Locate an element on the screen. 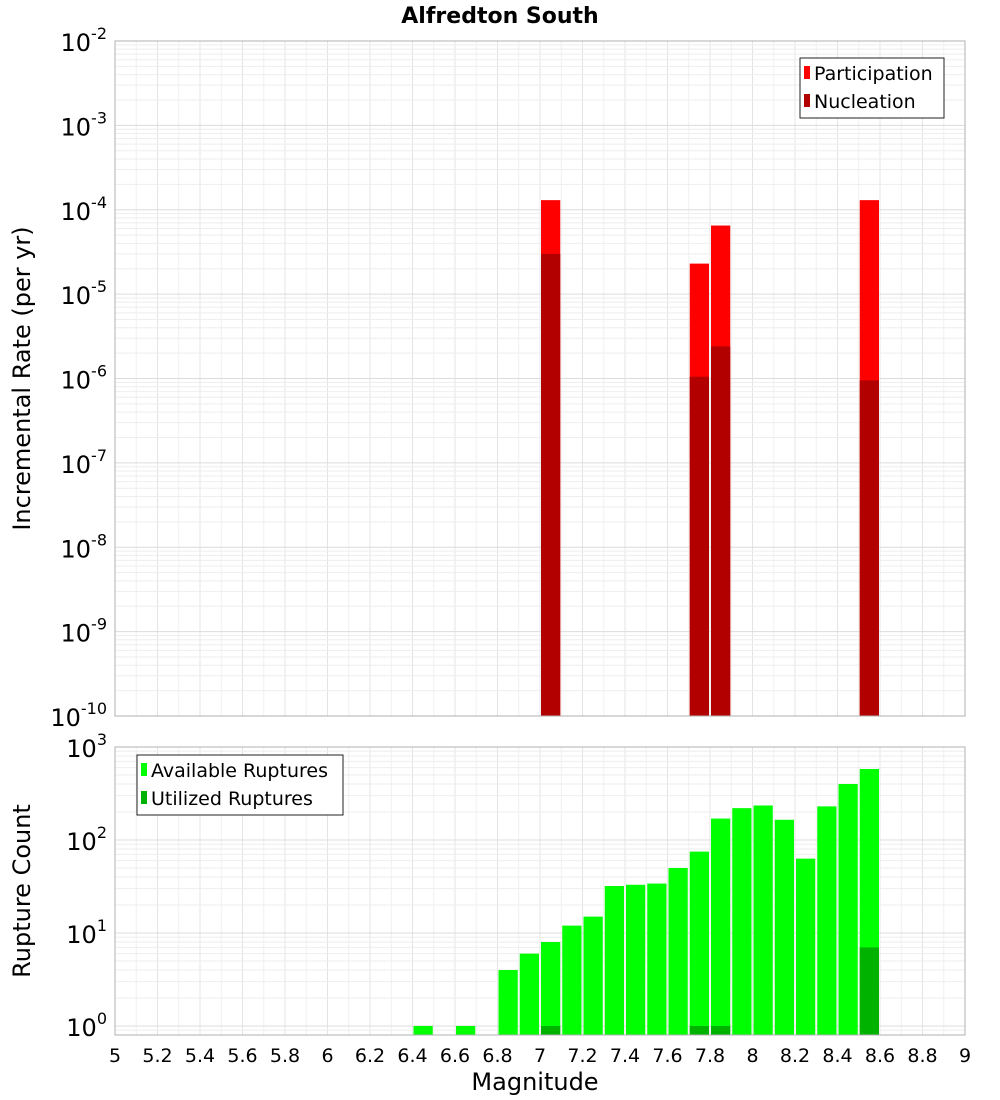  x-tick-label: 6.2 is located at coordinates (370, 1056).